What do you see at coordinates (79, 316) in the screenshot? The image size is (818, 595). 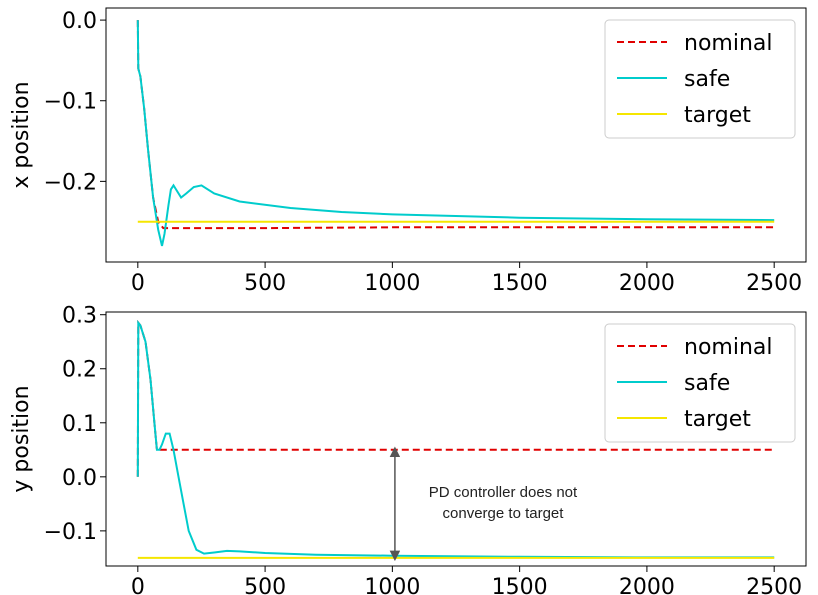 I see `y-tick-label: 0.3` at bounding box center [79, 316].